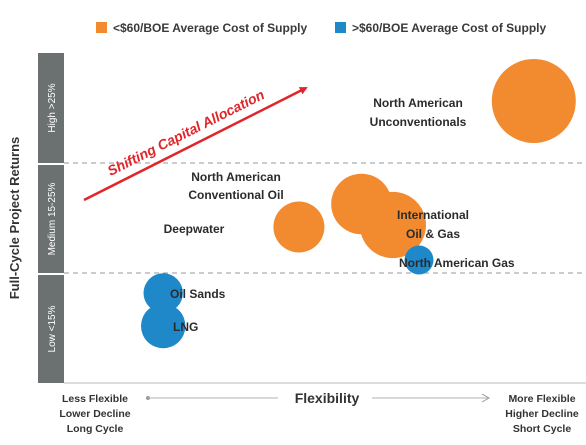 The width and height of the screenshot is (586, 445). I want to click on bubble-label-north-american-unconventionals-2: Unconventionals, so click(418, 122).